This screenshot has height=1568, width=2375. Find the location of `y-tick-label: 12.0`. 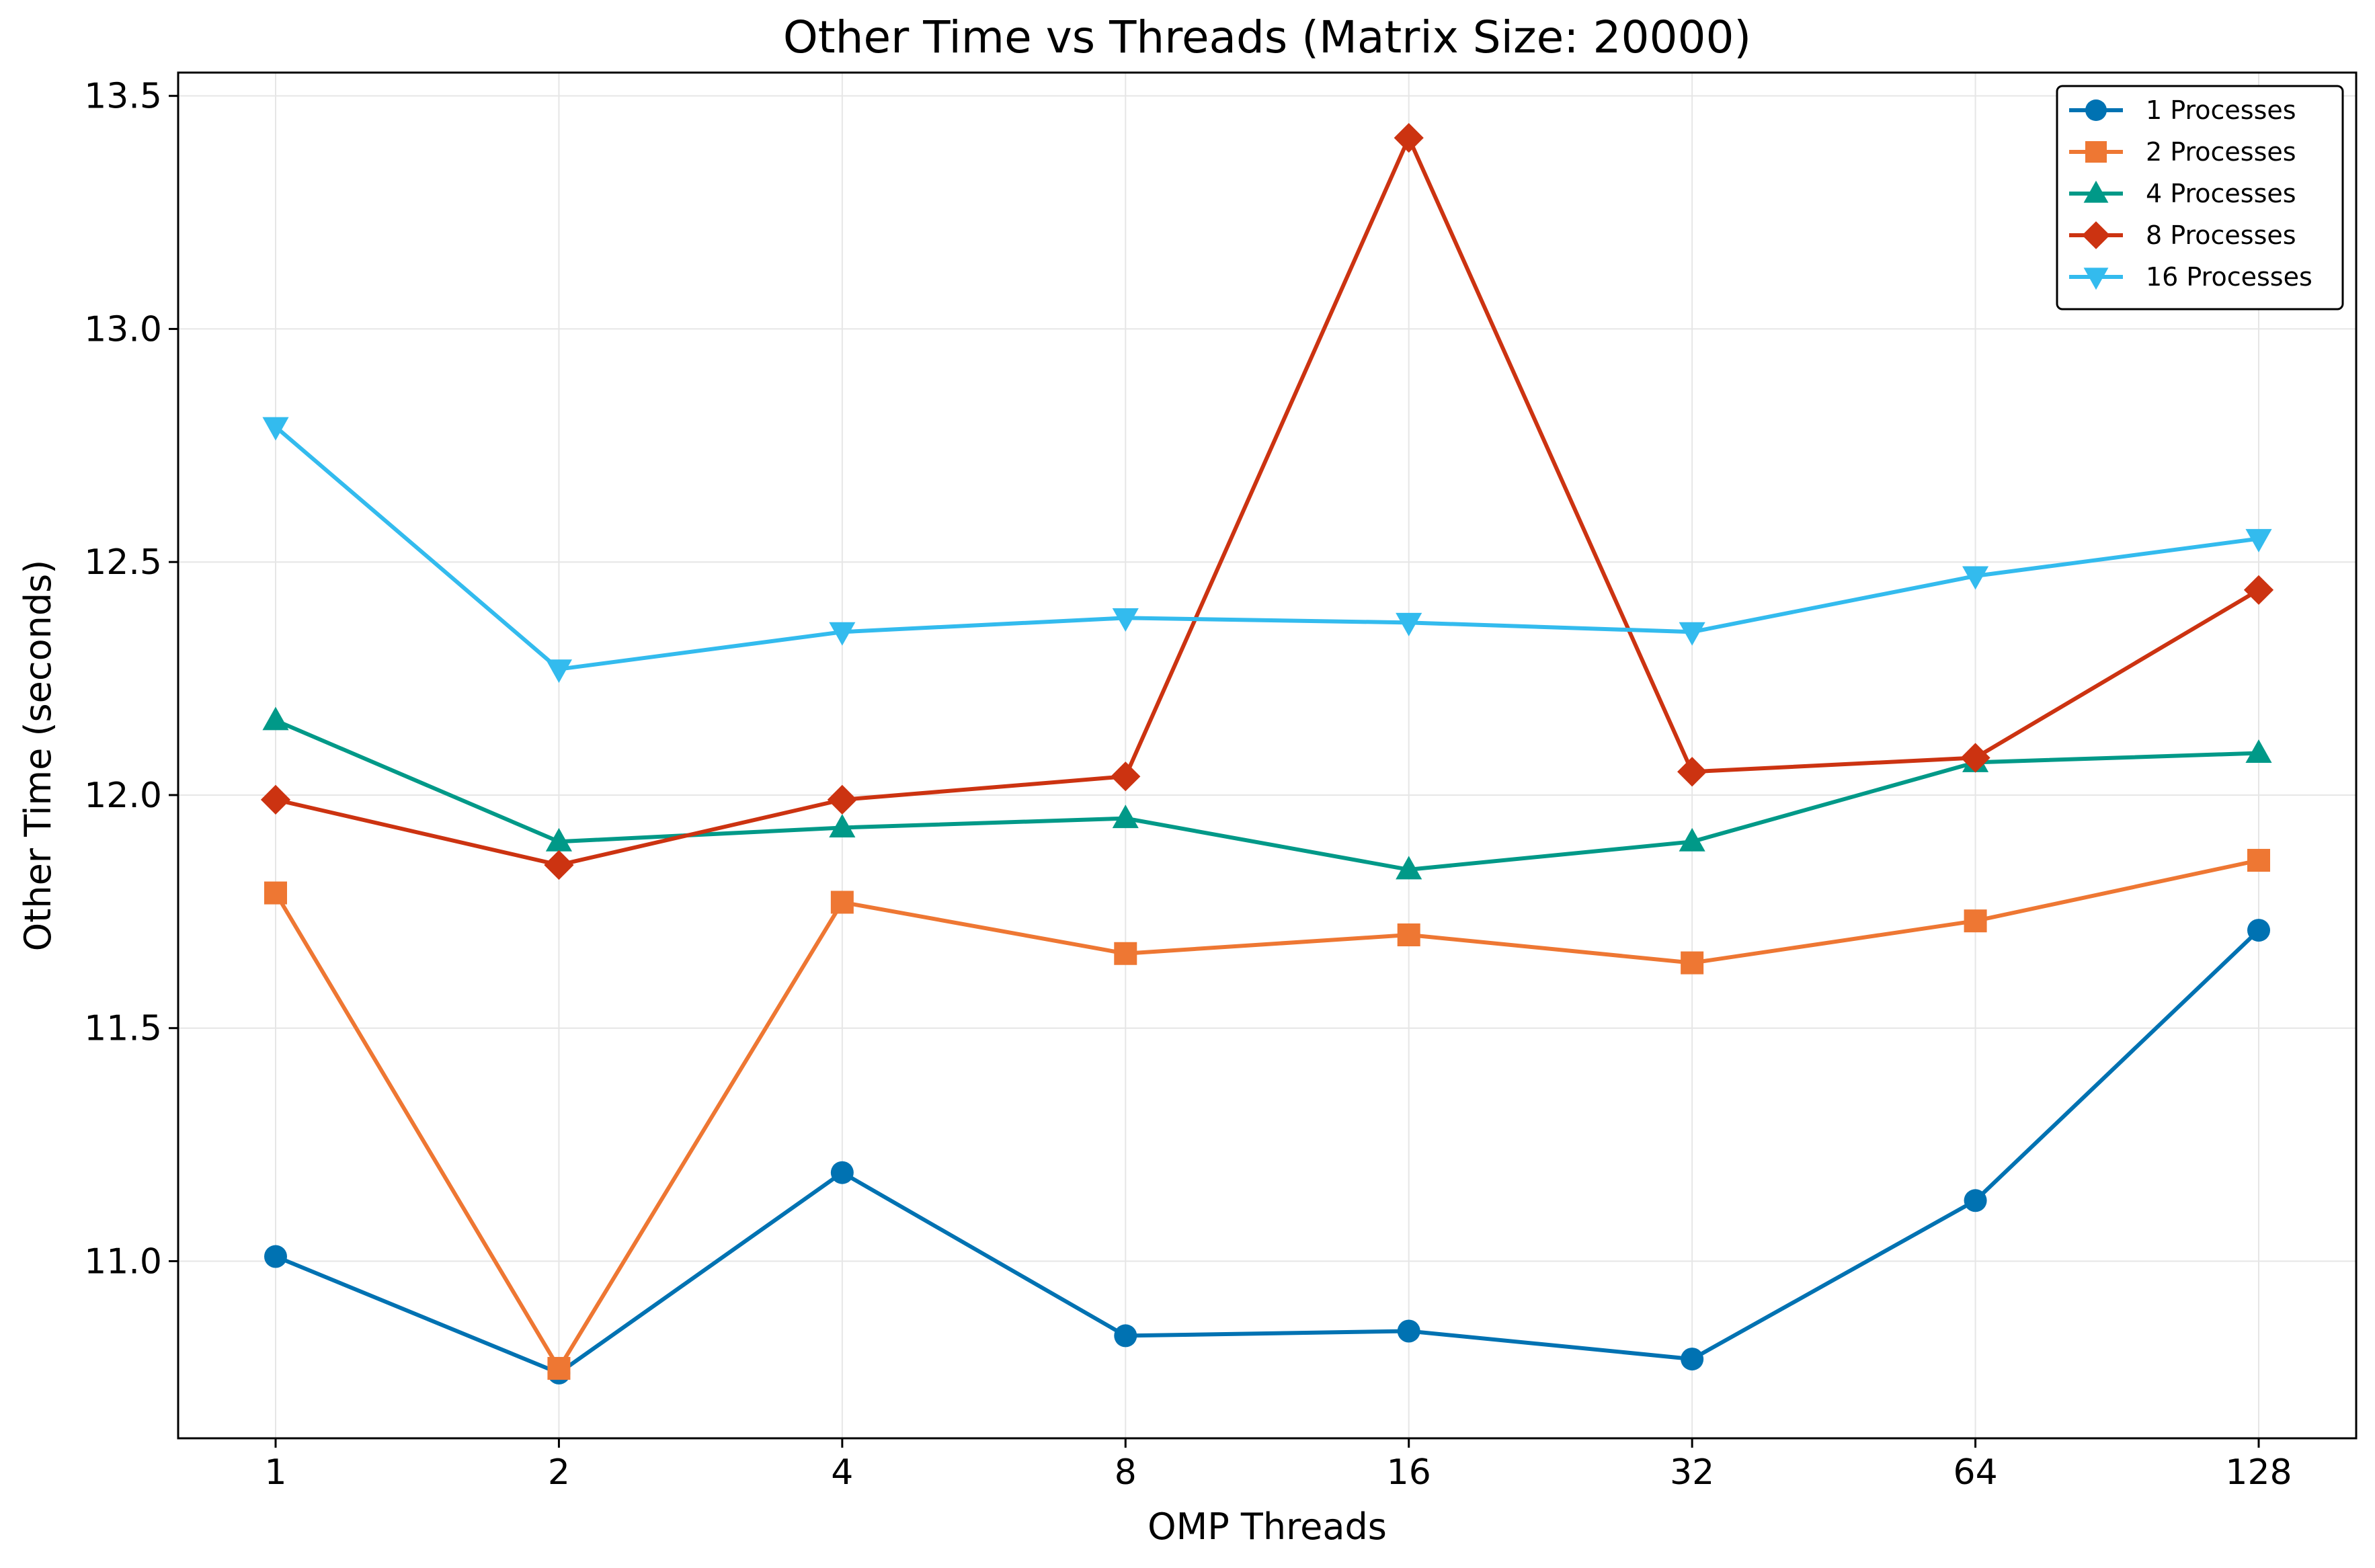

y-tick-label: 12.0 is located at coordinates (123, 796).